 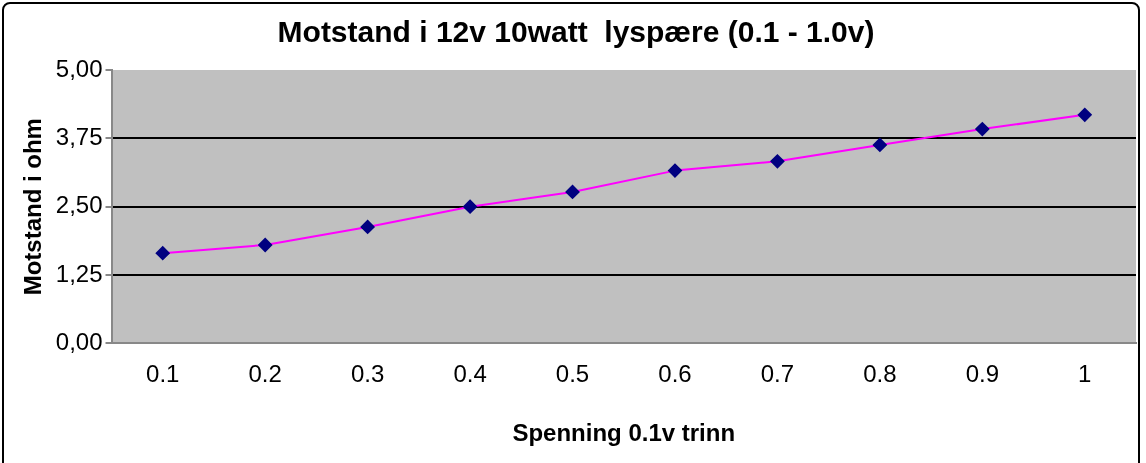 What do you see at coordinates (675, 374) in the screenshot?
I see `x-tick-label: 0.6` at bounding box center [675, 374].